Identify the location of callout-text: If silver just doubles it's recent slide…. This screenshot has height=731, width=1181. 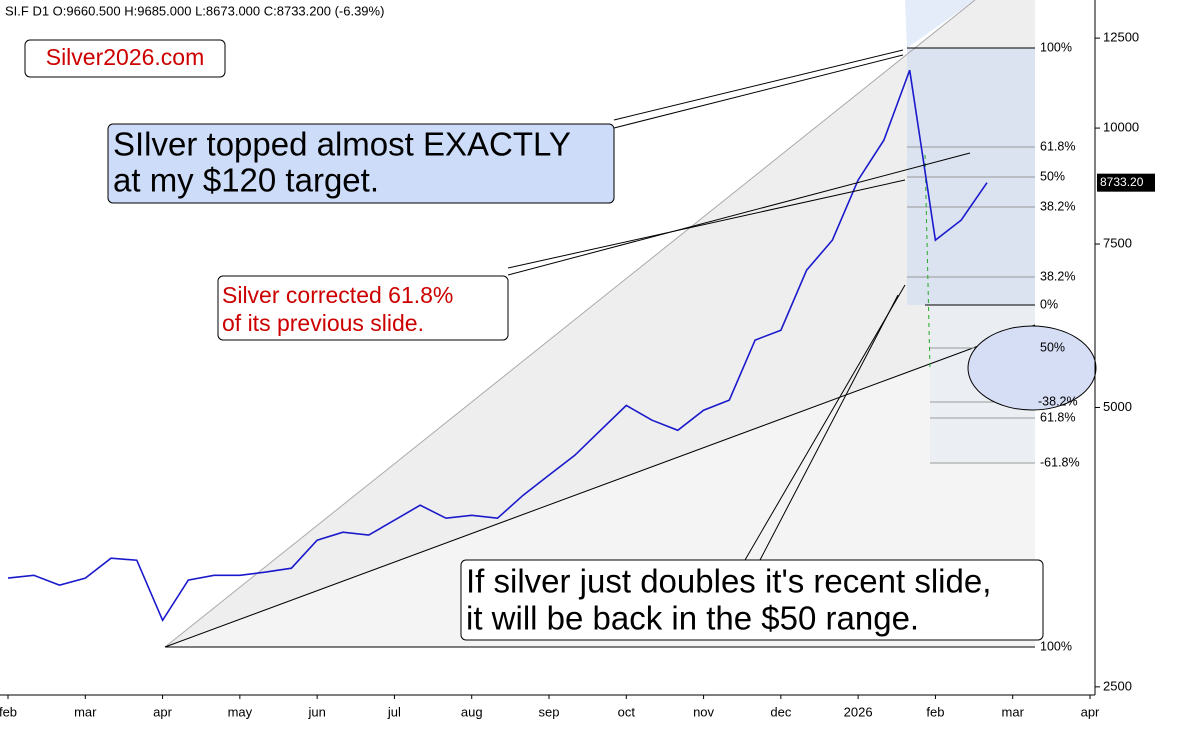
(728, 581).